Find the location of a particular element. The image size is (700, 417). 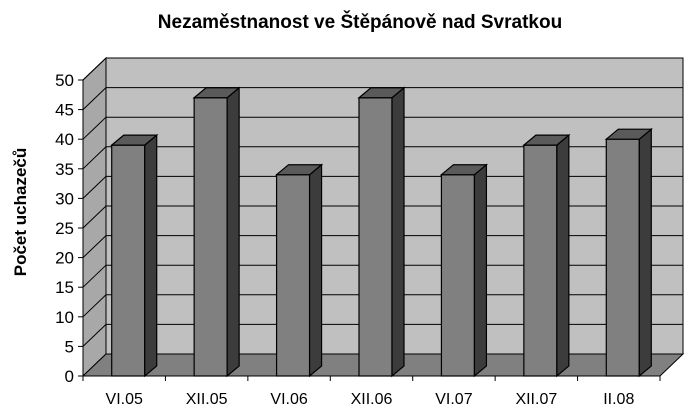

x-tick-label: XII.07 is located at coordinates (536, 399).